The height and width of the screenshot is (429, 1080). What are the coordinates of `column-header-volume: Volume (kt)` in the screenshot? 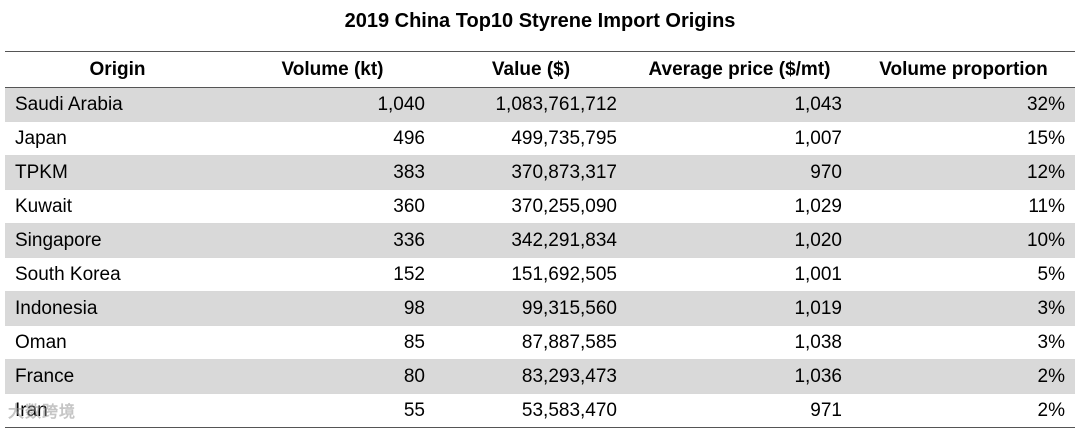 It's located at (332, 69).